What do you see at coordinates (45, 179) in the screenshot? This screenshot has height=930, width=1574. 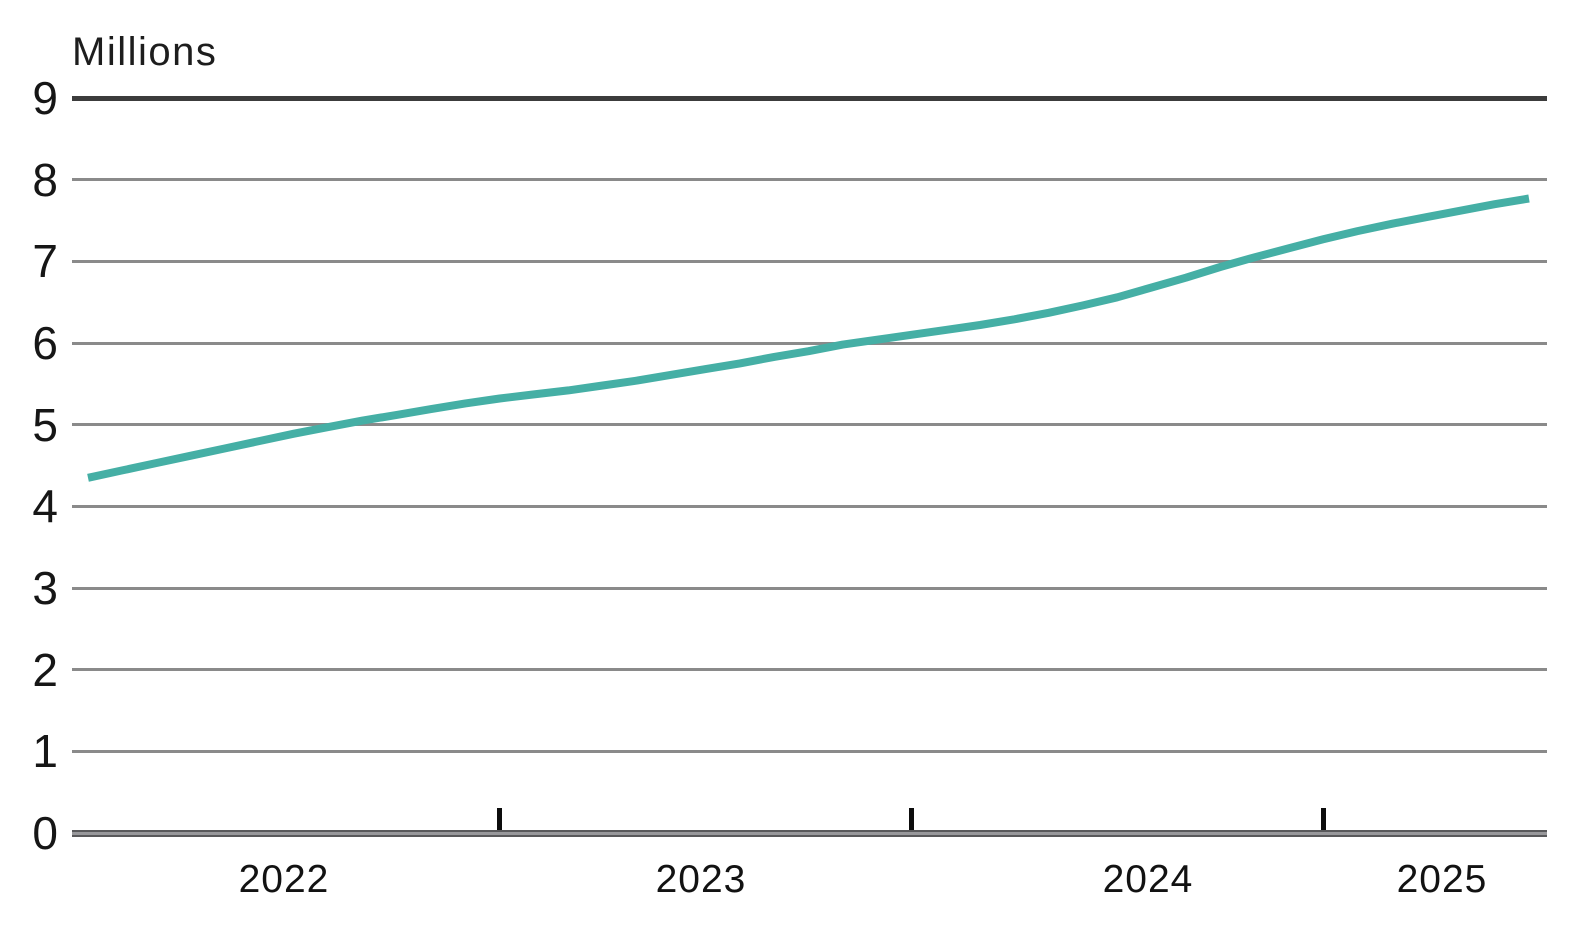 I see `y-tick-label: 8` at bounding box center [45, 179].